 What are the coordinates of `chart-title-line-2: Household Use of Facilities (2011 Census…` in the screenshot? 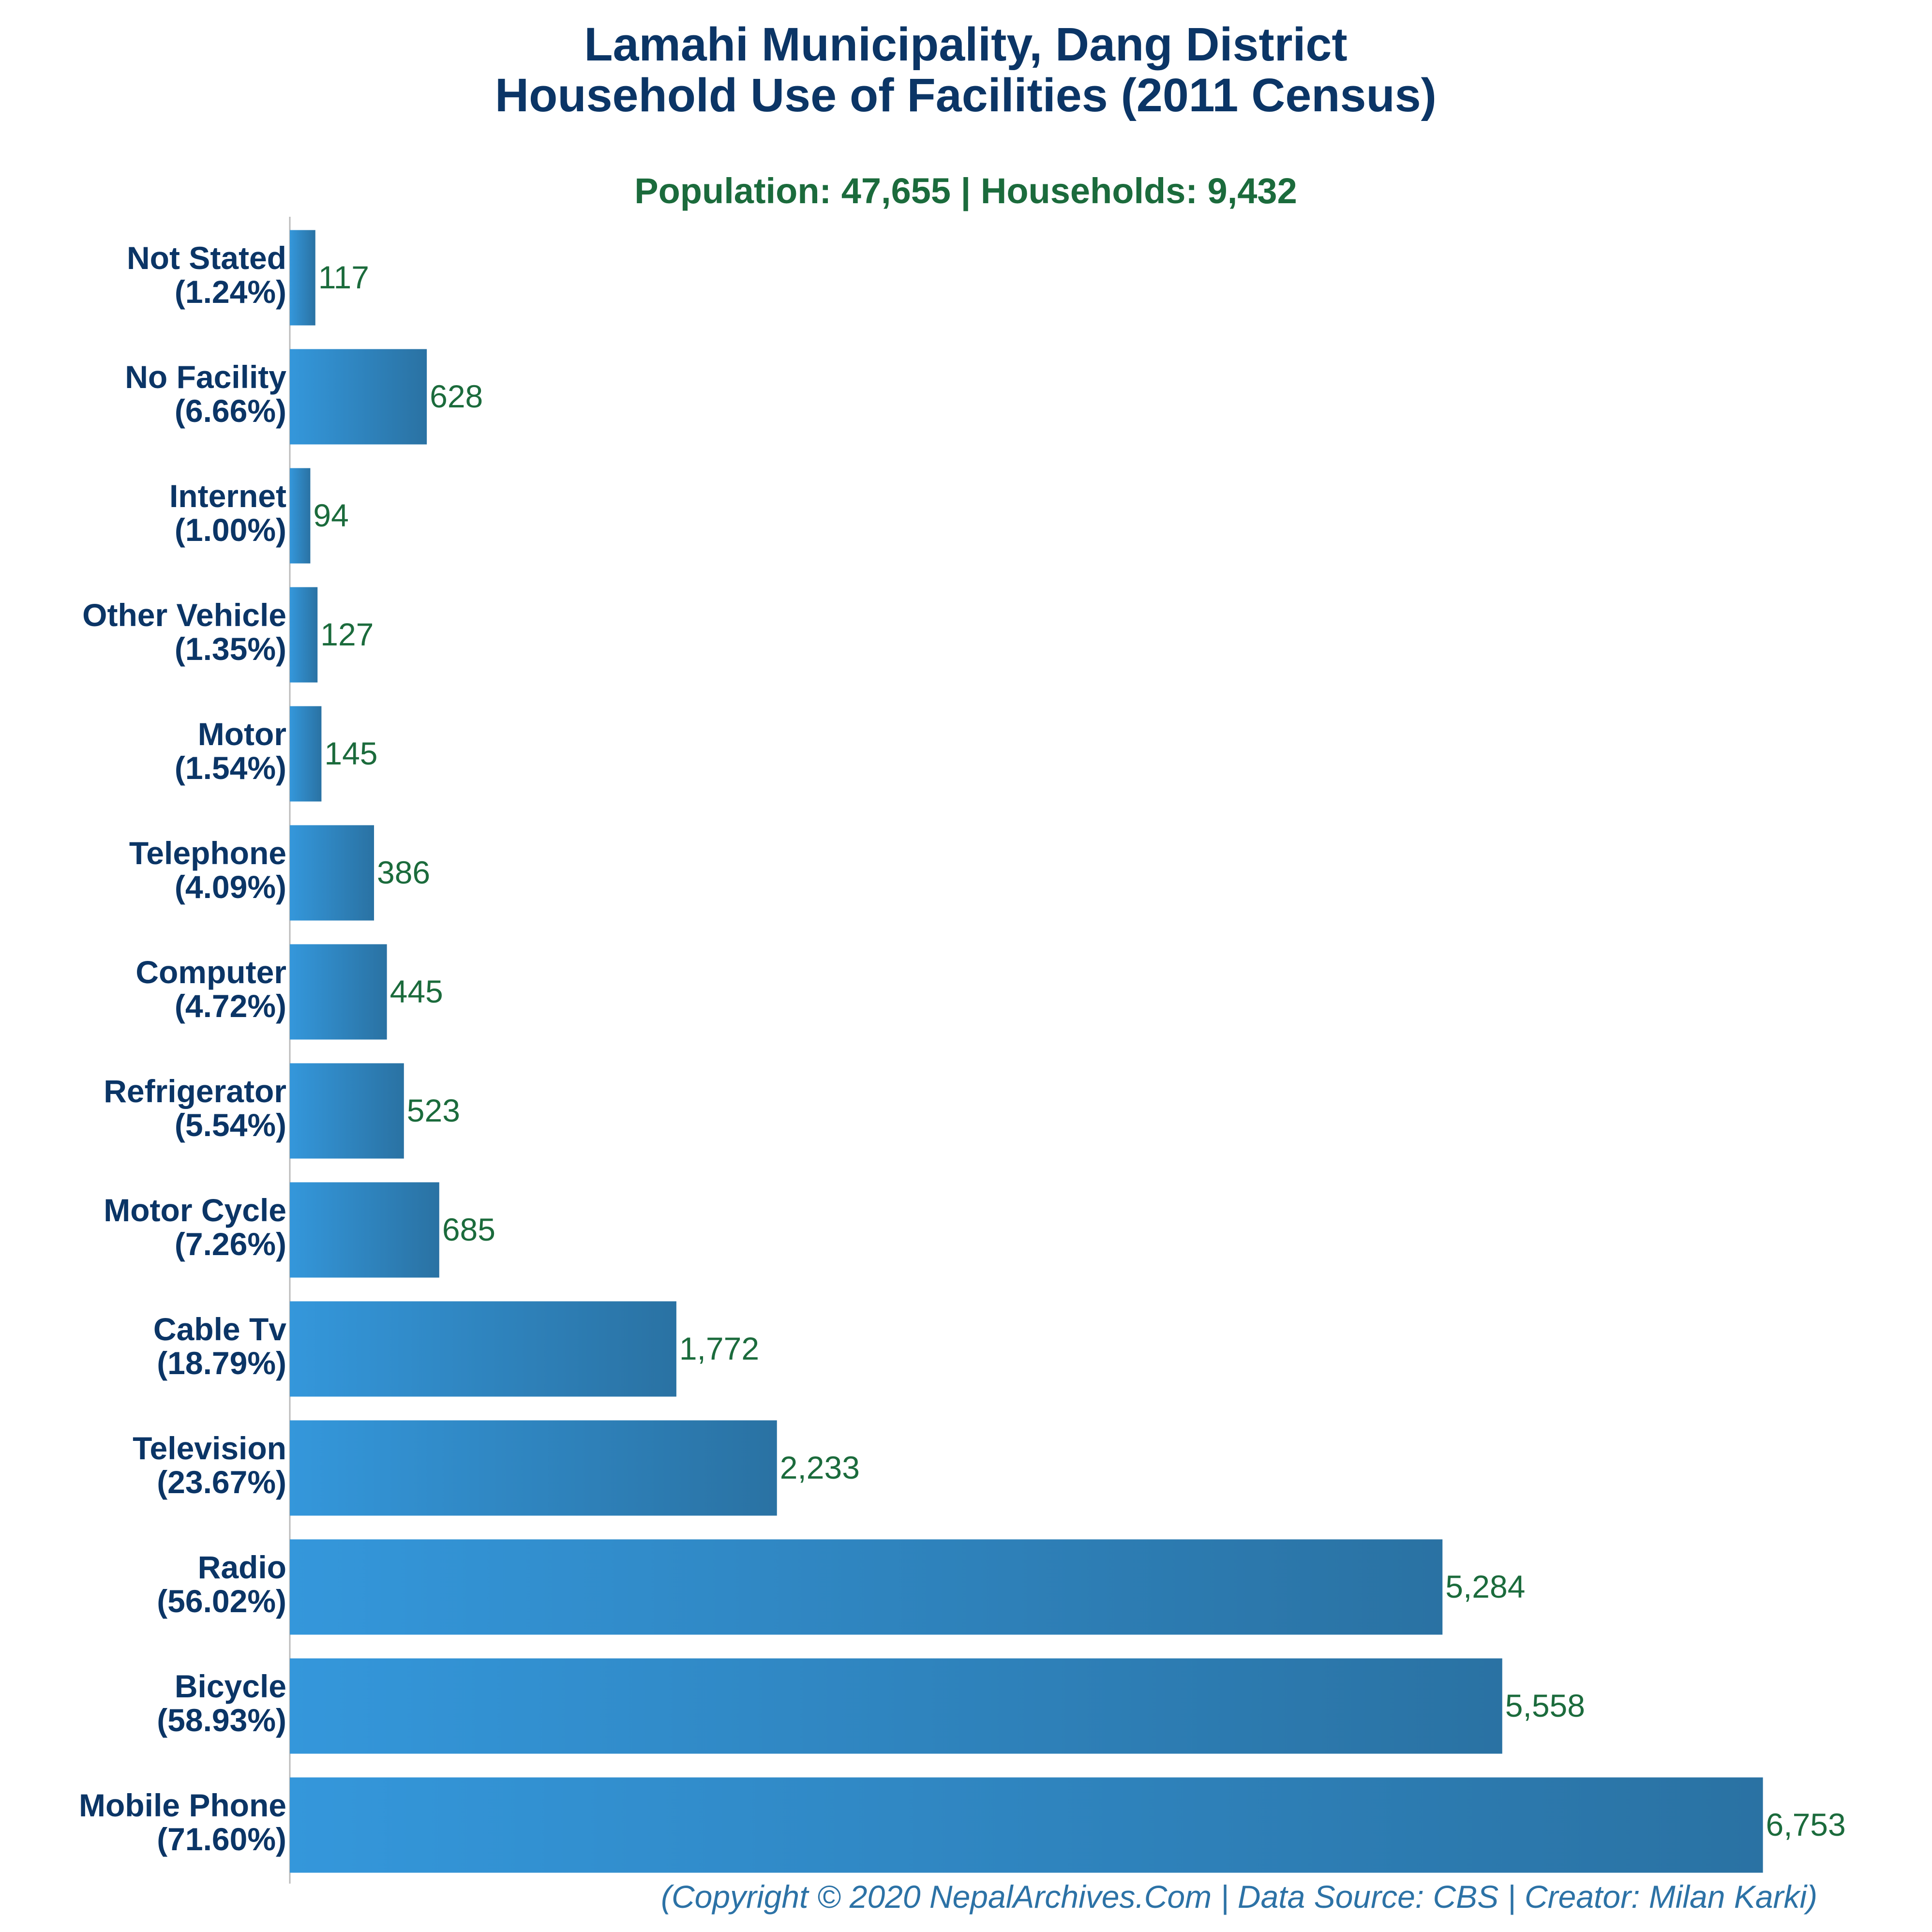 It's located at (966, 95).